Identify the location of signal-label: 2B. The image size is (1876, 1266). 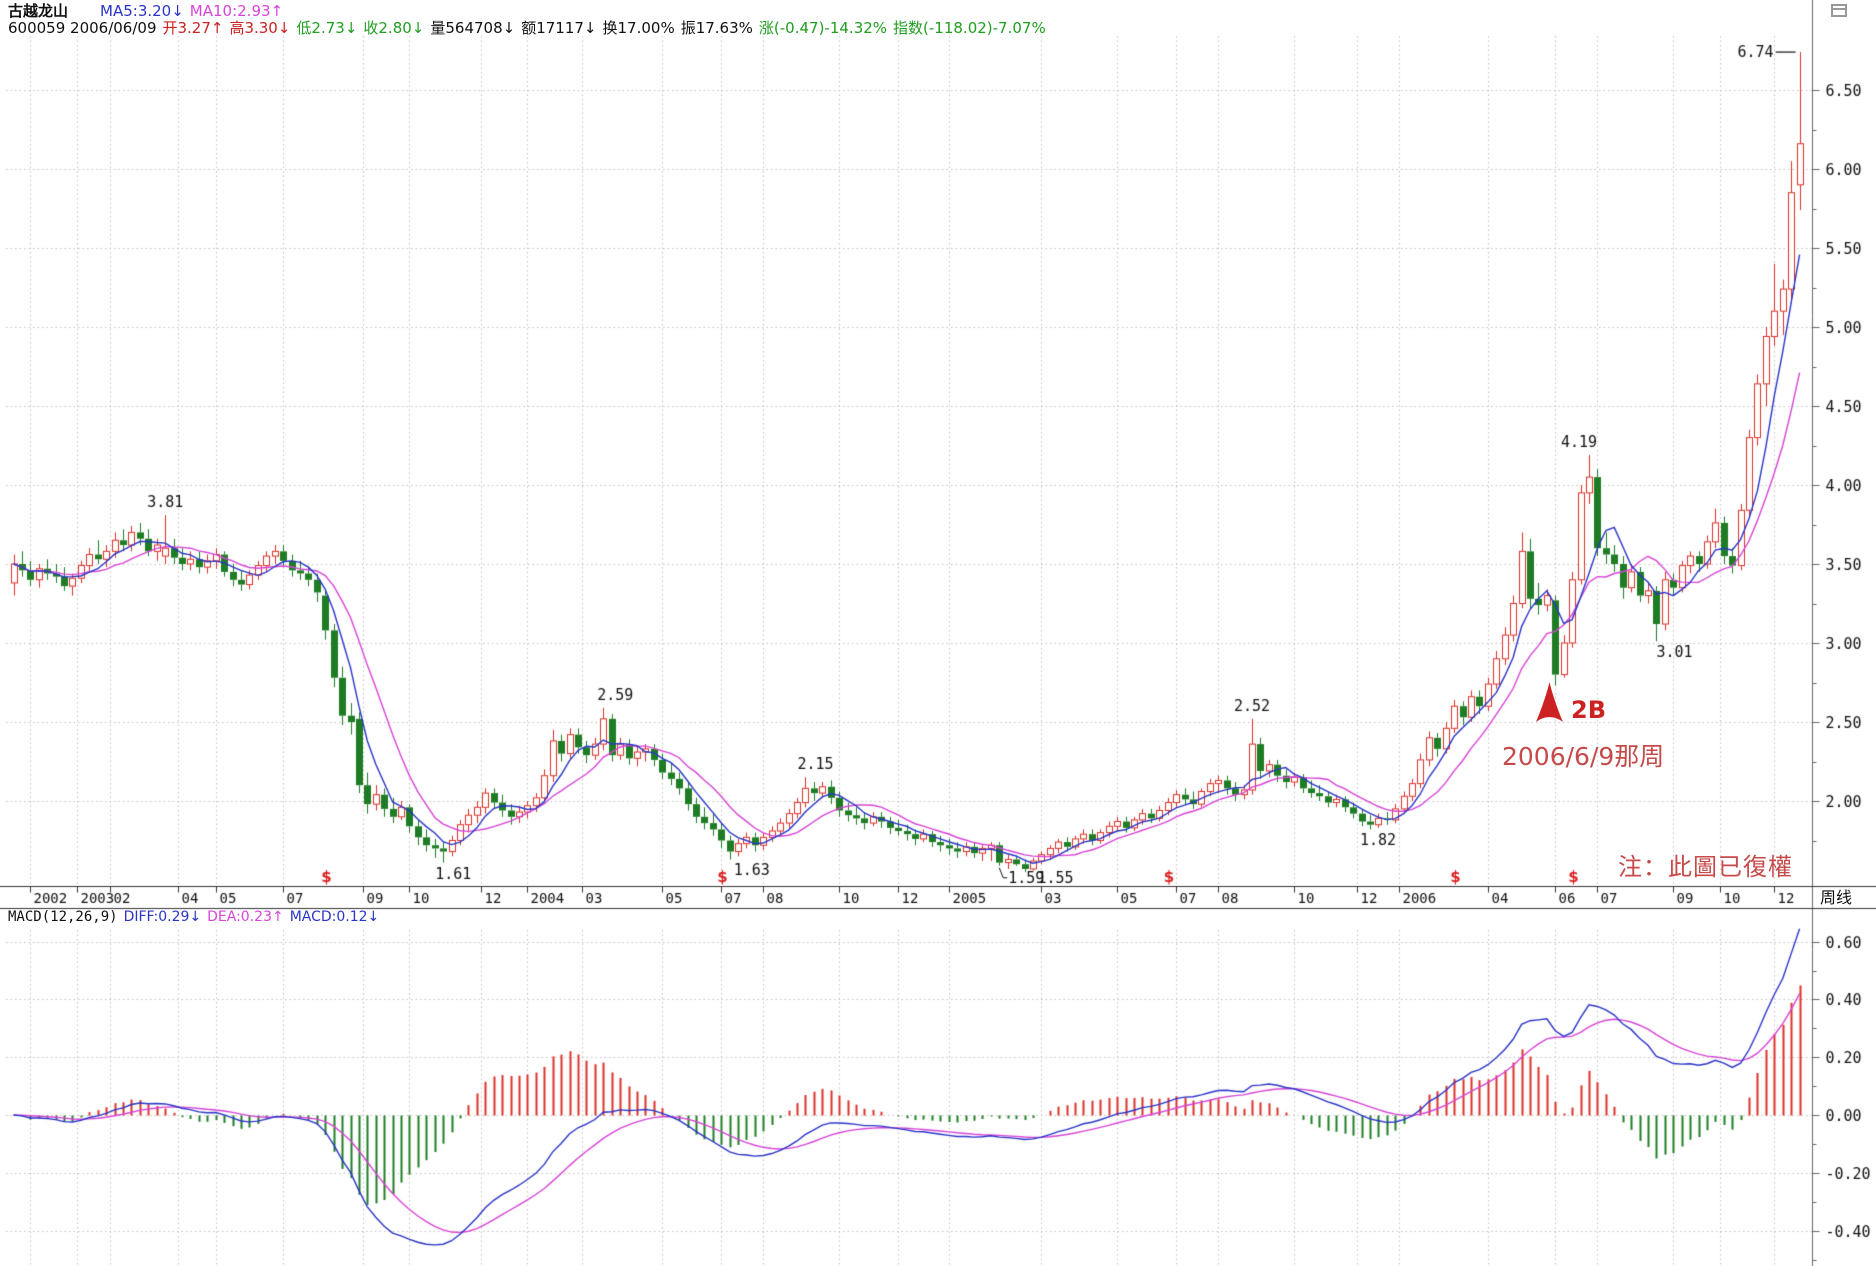
(1588, 710).